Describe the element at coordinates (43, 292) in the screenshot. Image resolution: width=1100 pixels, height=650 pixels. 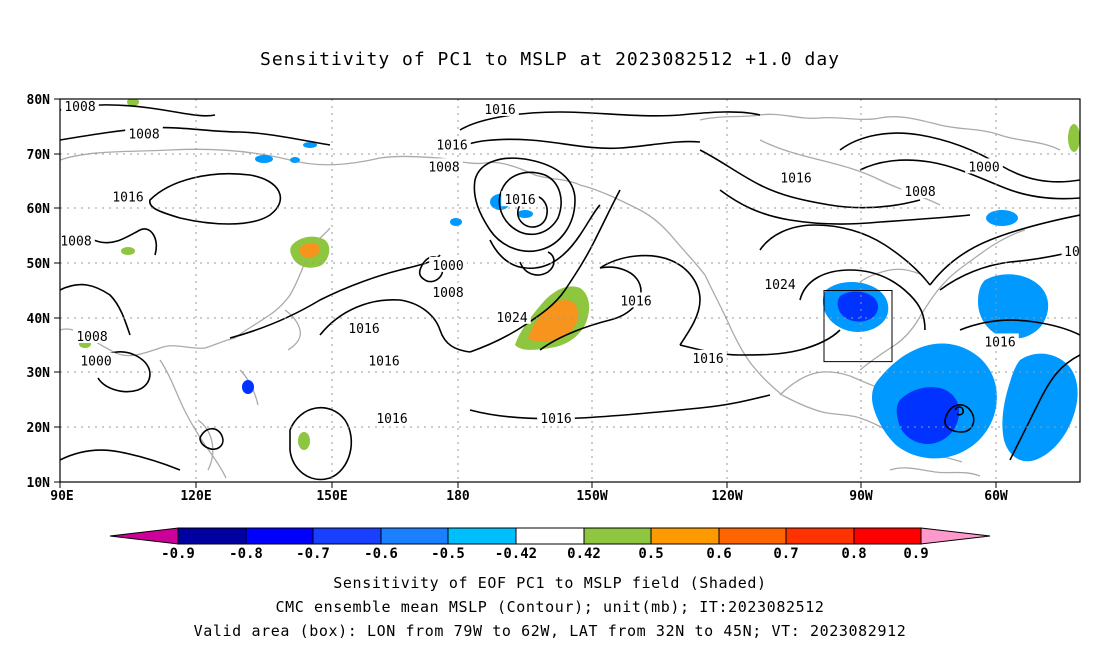
I see `lat-axis: 80N 70N 60N 50N 40N 30N 20N 10N` at that location.